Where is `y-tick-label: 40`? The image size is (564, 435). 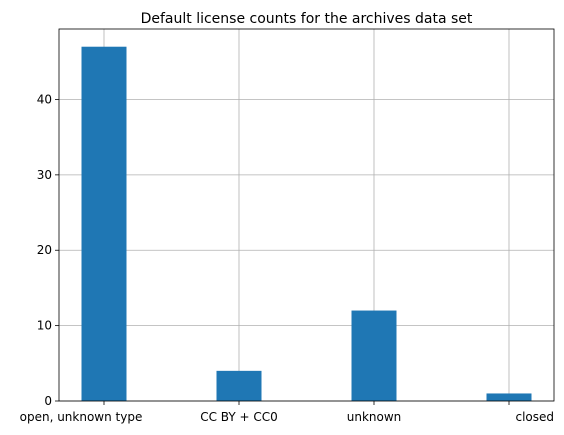 y-tick-label: 40 is located at coordinates (44, 99).